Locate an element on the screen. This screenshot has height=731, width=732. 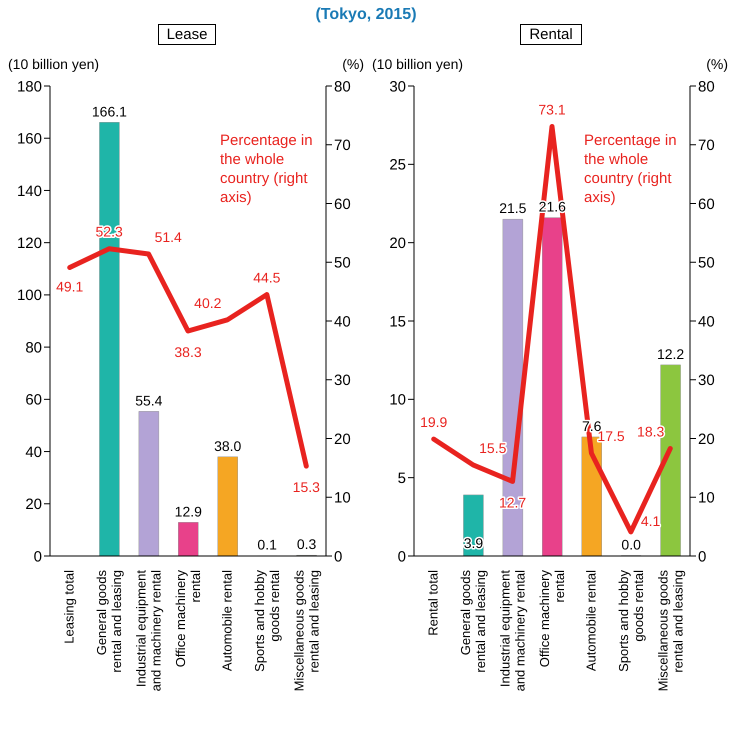
y-tick-label: 60 is located at coordinates (33, 400).